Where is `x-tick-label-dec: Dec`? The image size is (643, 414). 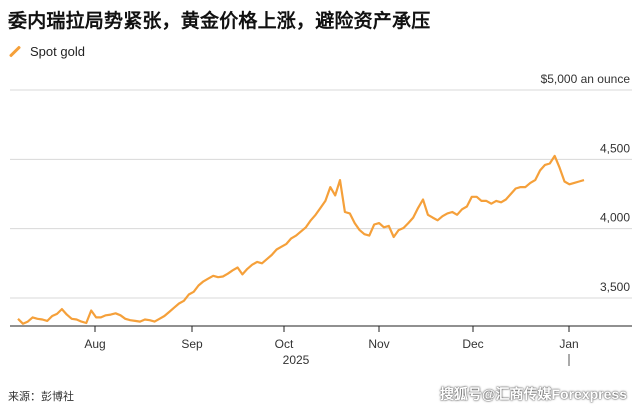 x-tick-label-dec: Dec is located at coordinates (472, 344).